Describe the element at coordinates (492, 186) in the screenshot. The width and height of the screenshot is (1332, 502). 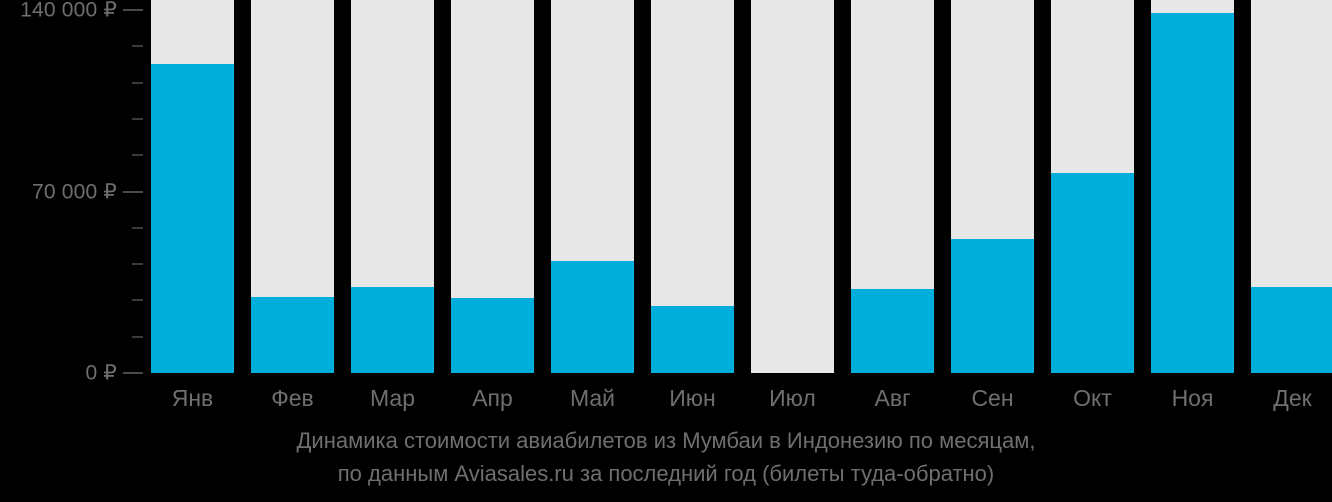
I see `bar-апр` at that location.